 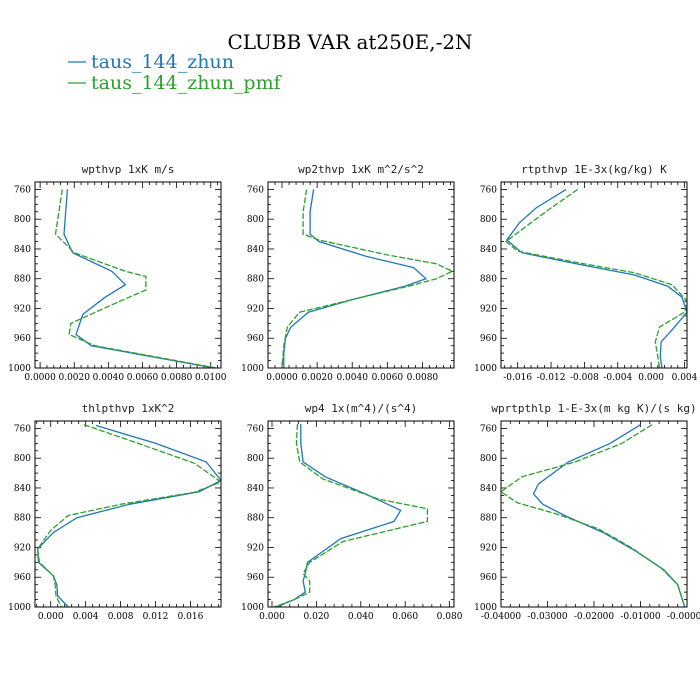 What do you see at coordinates (187, 83) in the screenshot?
I see `legend-label-zhun-pmf: taus_144_zhun_pmf` at bounding box center [187, 83].